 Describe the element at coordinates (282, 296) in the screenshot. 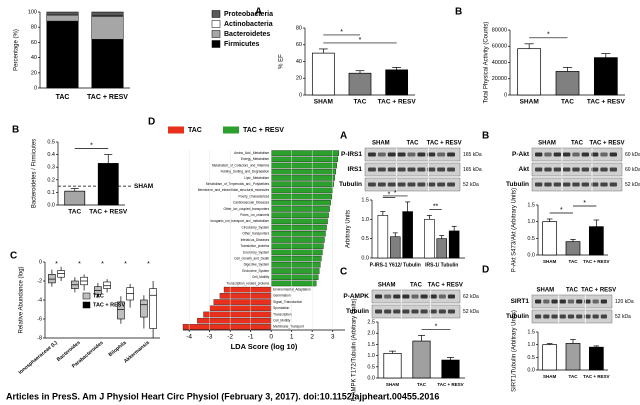

I see `row-label: Germination` at that location.